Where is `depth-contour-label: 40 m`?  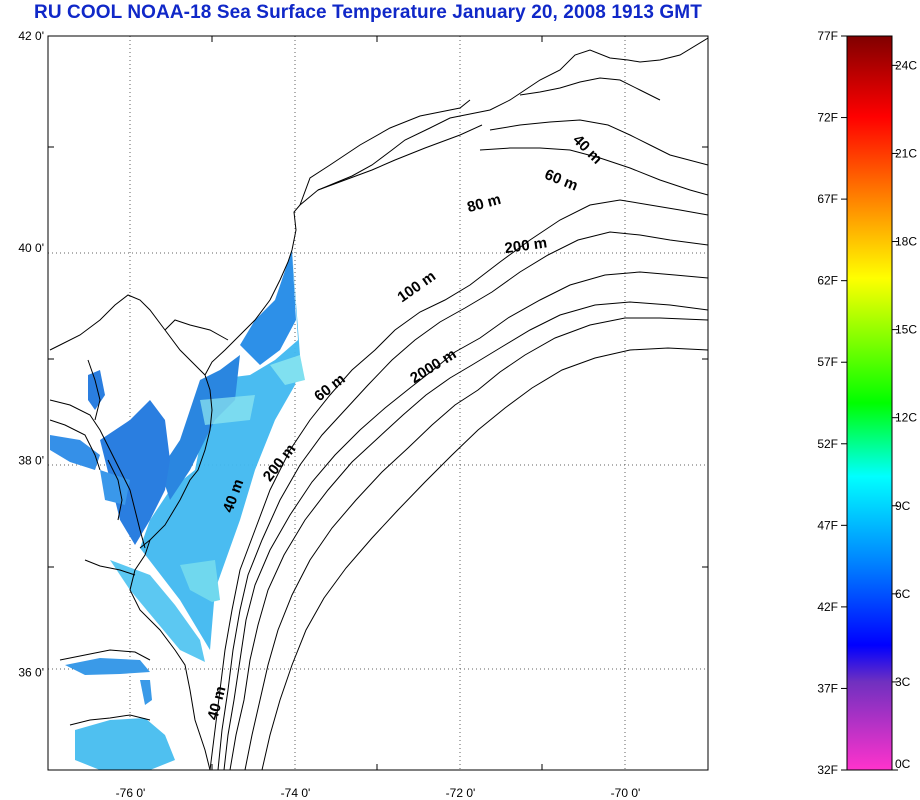 depth-contour-label: 40 m is located at coordinates (587, 149).